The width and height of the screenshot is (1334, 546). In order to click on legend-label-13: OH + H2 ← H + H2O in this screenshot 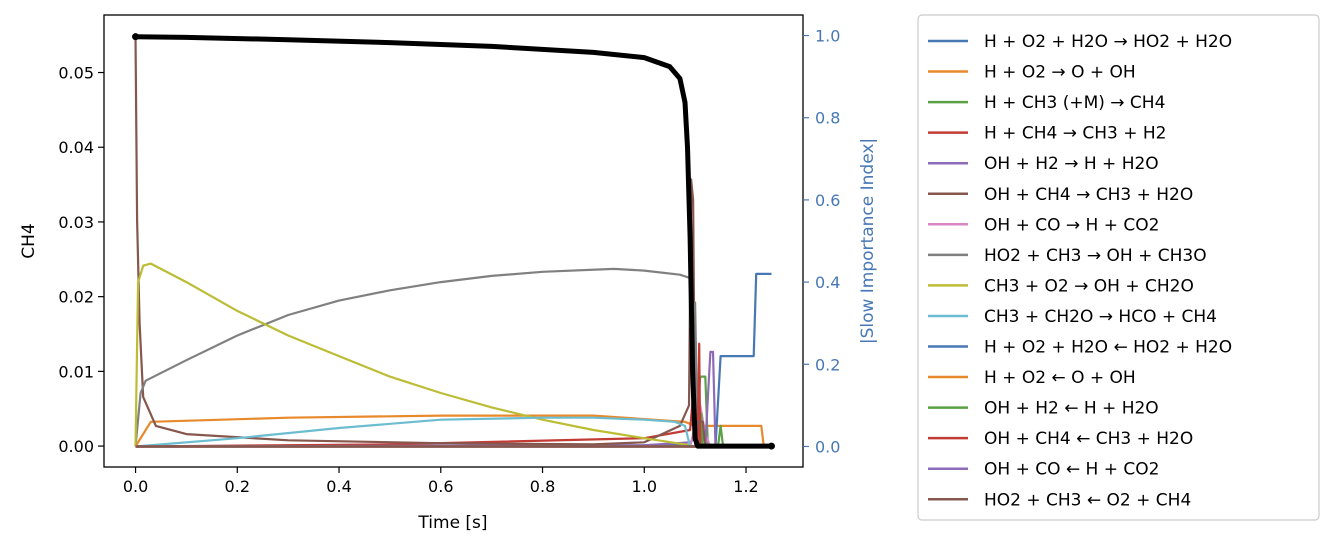, I will do `click(1071, 409)`.